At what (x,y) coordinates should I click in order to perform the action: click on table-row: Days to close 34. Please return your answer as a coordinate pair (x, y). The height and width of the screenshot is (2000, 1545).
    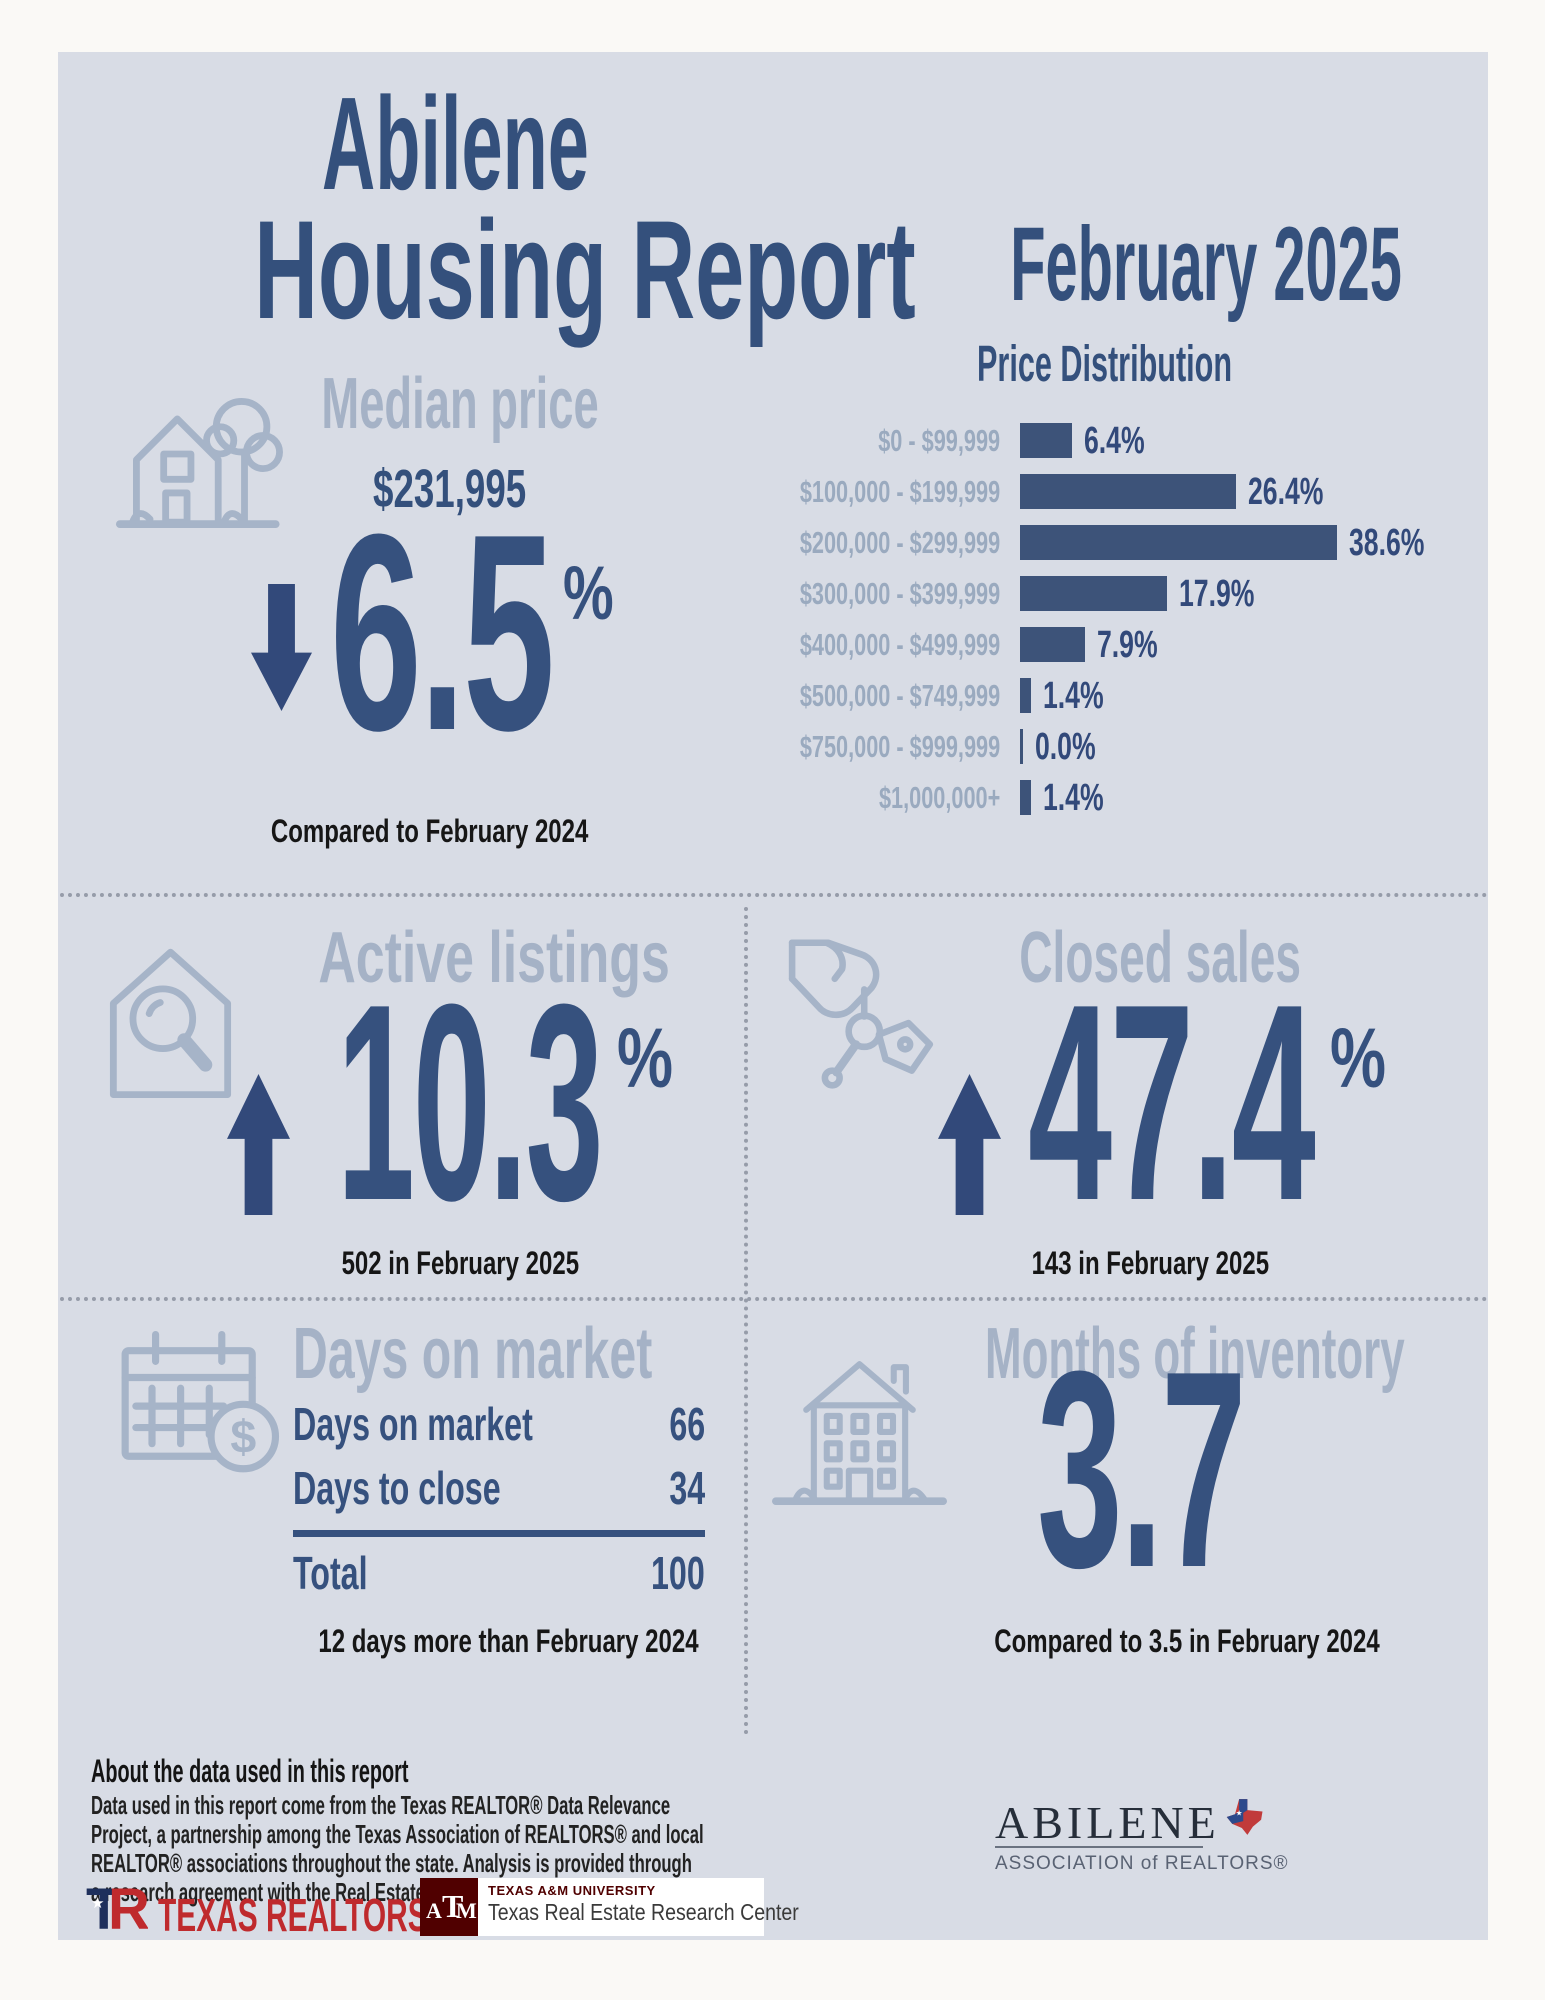
    Looking at the image, I should click on (499, 1488).